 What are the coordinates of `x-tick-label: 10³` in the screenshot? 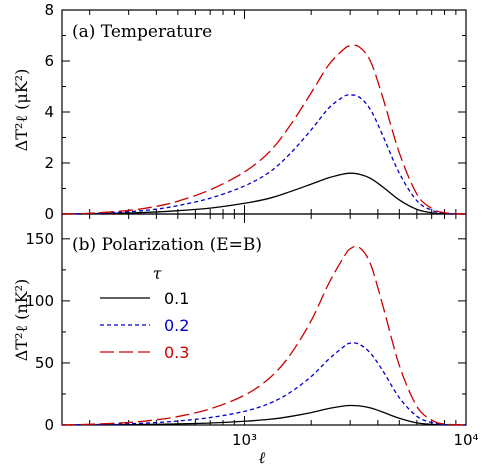 It's located at (244, 440).